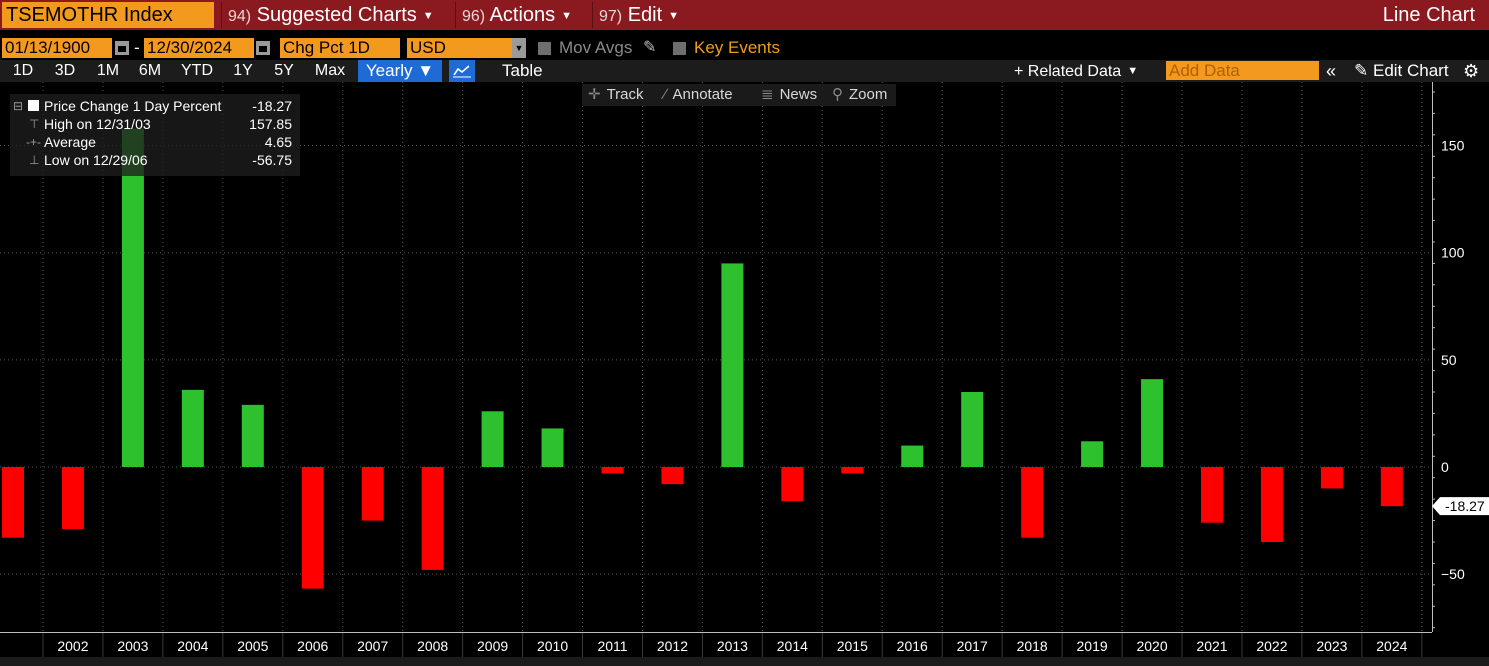 This screenshot has width=1489, height=666. What do you see at coordinates (792, 484) in the screenshot?
I see `bar-2014` at bounding box center [792, 484].